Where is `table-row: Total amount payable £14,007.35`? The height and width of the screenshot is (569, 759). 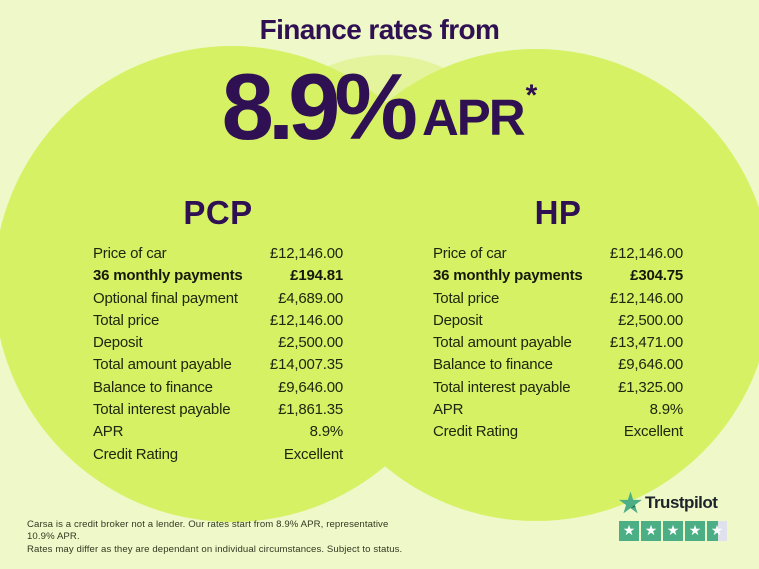 table-row: Total amount payable £14,007.35 is located at coordinates (218, 367).